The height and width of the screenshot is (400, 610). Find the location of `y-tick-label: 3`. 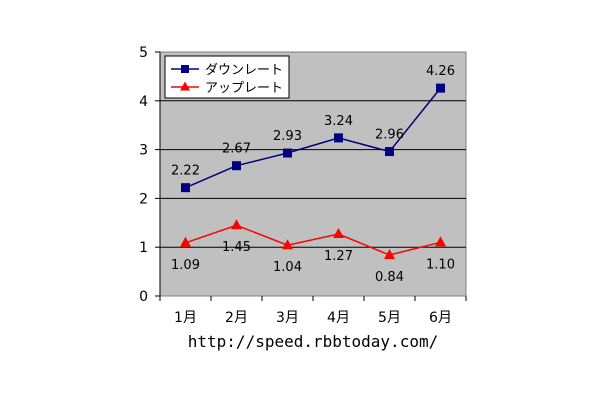

y-tick-label: 3 is located at coordinates (143, 151).